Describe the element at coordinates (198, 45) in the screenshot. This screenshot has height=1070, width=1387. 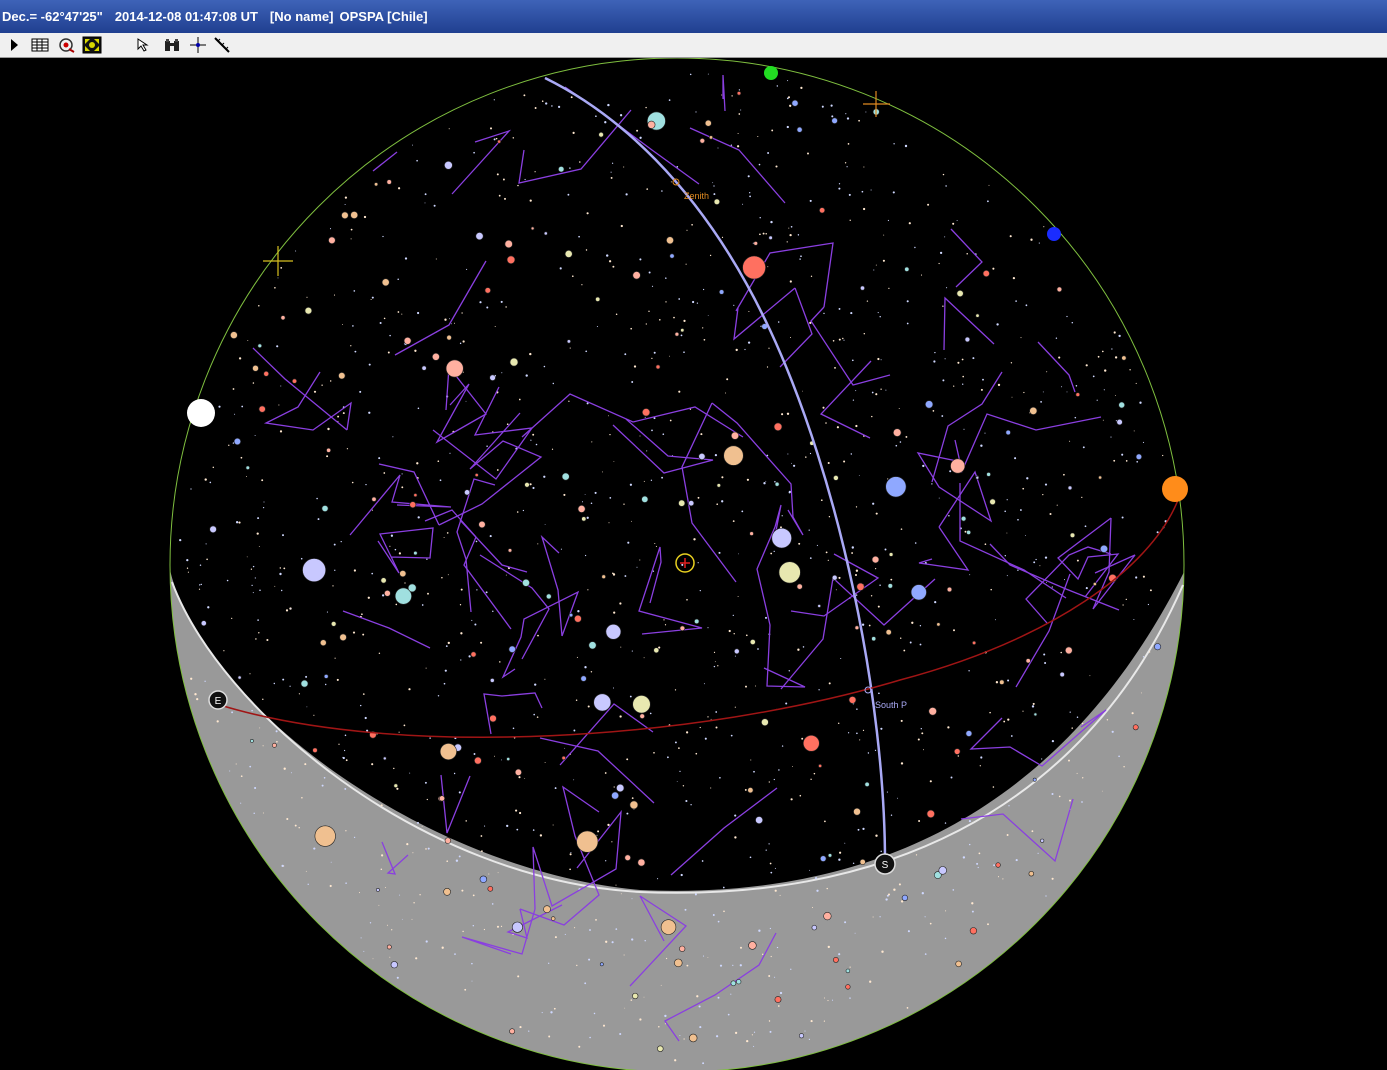
I see `crosshair-button` at that location.